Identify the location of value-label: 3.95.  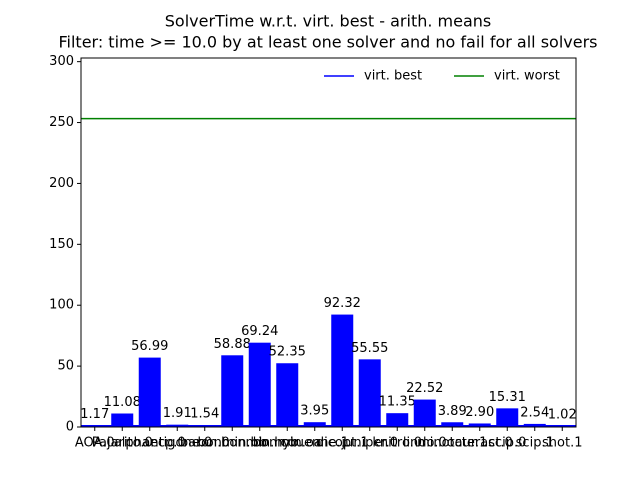
(314, 411).